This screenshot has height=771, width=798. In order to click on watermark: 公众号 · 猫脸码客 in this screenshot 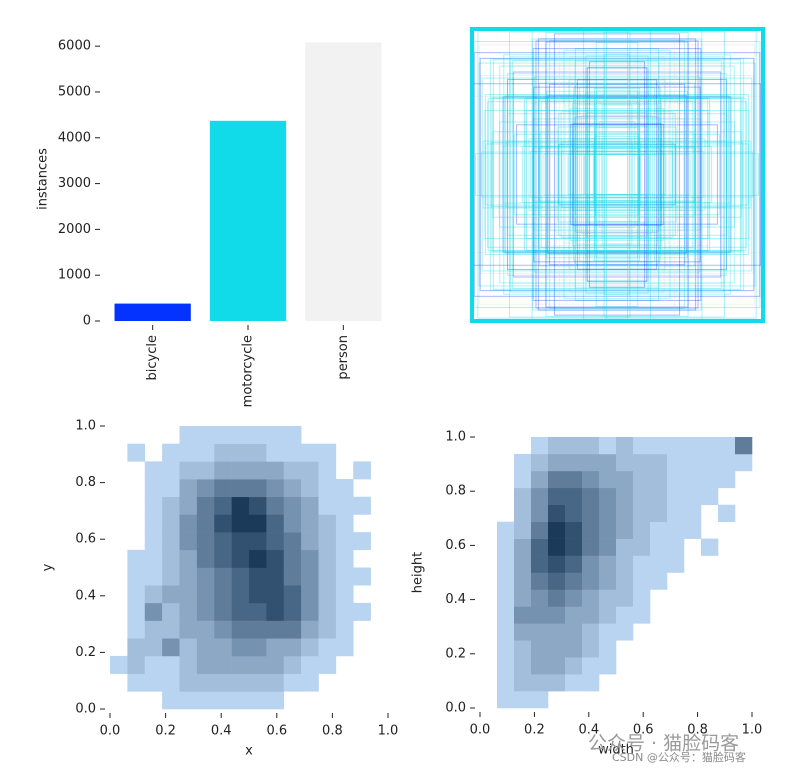, I will do `click(663, 744)`.